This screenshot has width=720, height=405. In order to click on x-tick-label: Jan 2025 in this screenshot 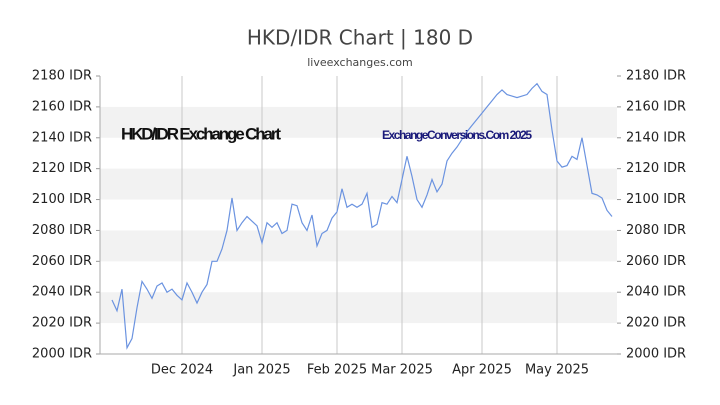, I will do `click(261, 370)`.